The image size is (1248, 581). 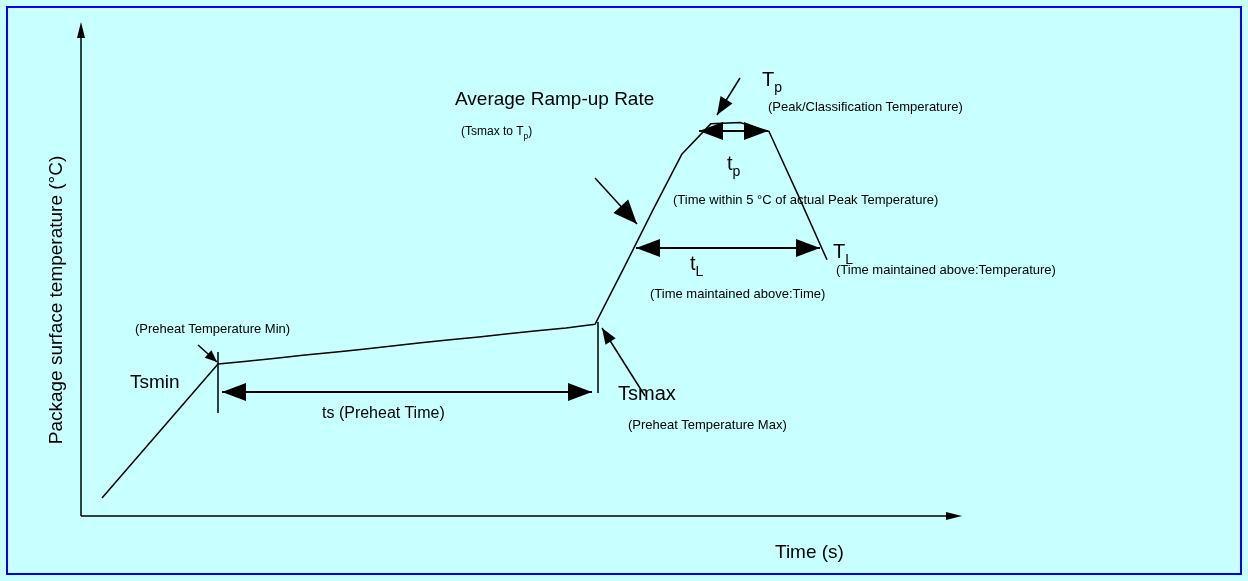 I want to click on annotation: t$_{p}$, so click(x=734, y=166).